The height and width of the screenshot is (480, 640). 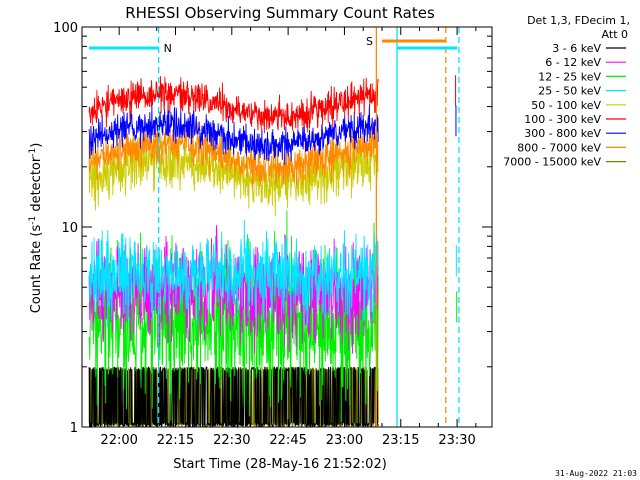 I want to click on y-axis-label: Count Rate (s-1 detector-1), so click(x=36, y=228).